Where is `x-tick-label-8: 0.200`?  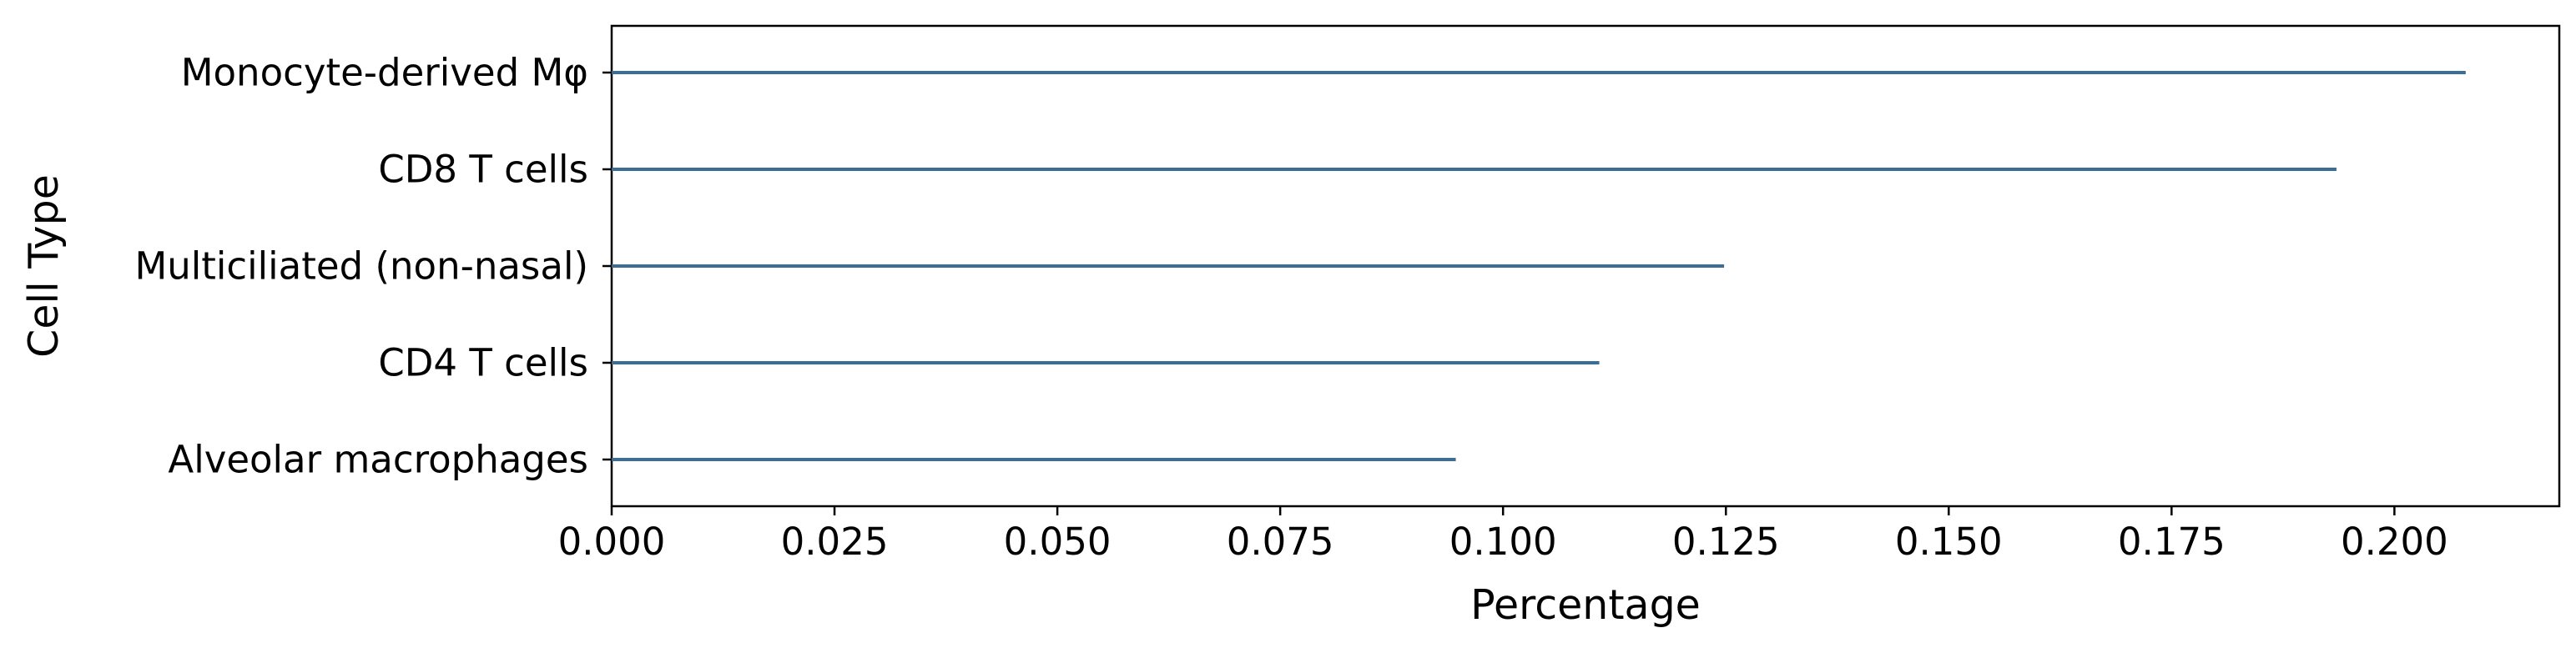
x-tick-label-8: 0.200 is located at coordinates (2394, 542).